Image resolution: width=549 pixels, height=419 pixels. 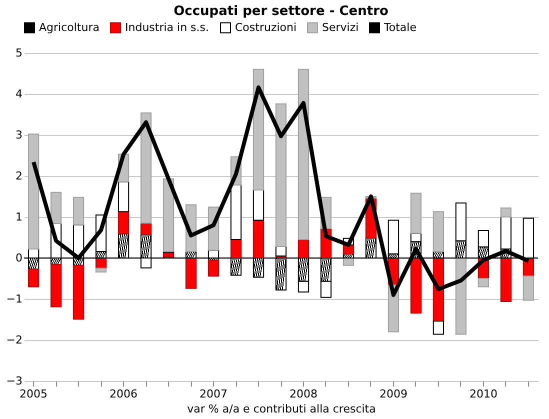 I want to click on y-tick-label: 3, so click(x=19, y=135).